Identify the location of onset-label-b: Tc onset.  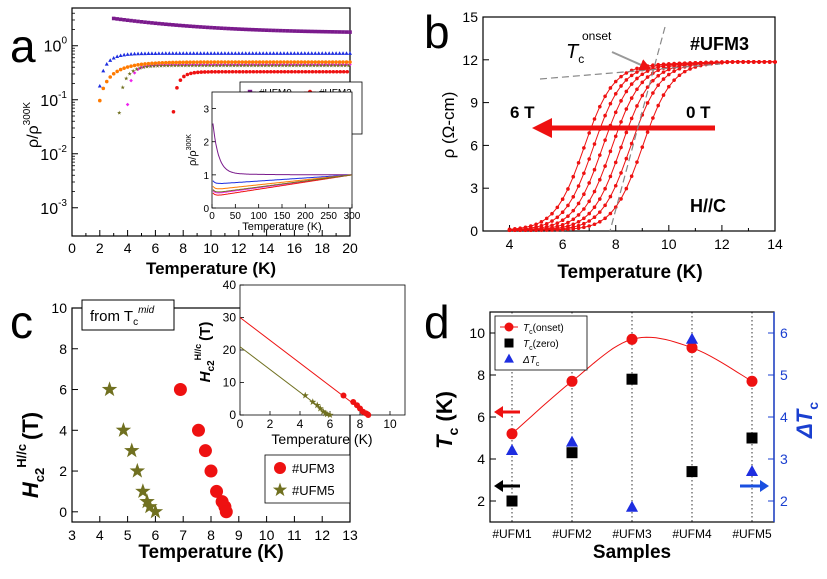
(589, 47).